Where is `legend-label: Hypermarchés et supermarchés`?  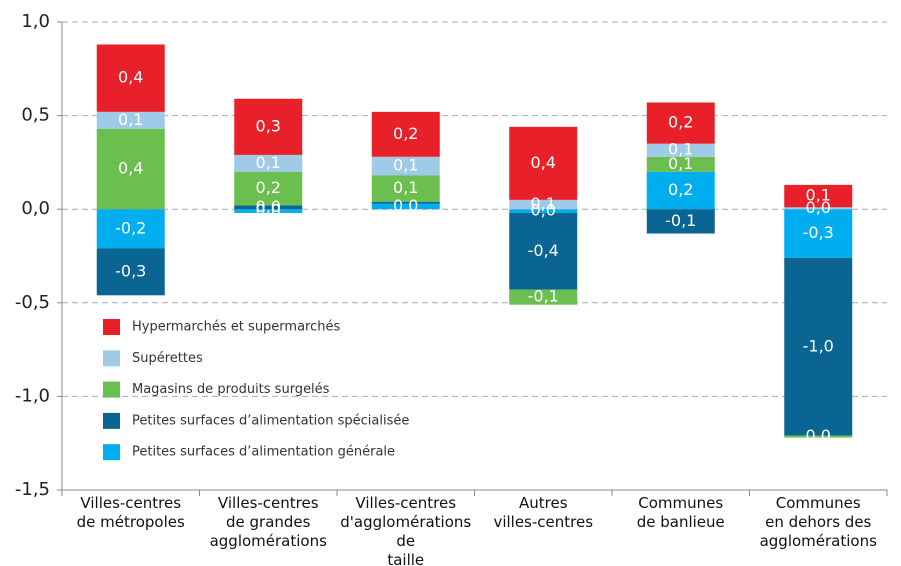 legend-label: Hypermarchés et supermarchés is located at coordinates (236, 327).